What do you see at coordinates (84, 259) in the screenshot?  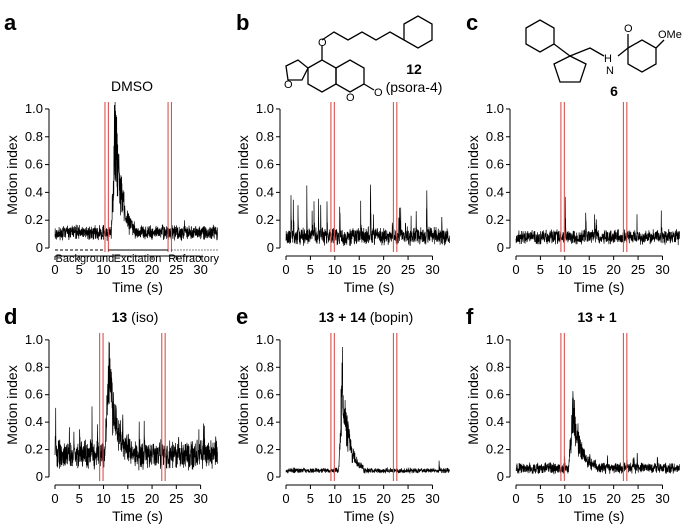 I see `phase-label-background: Background` at bounding box center [84, 259].